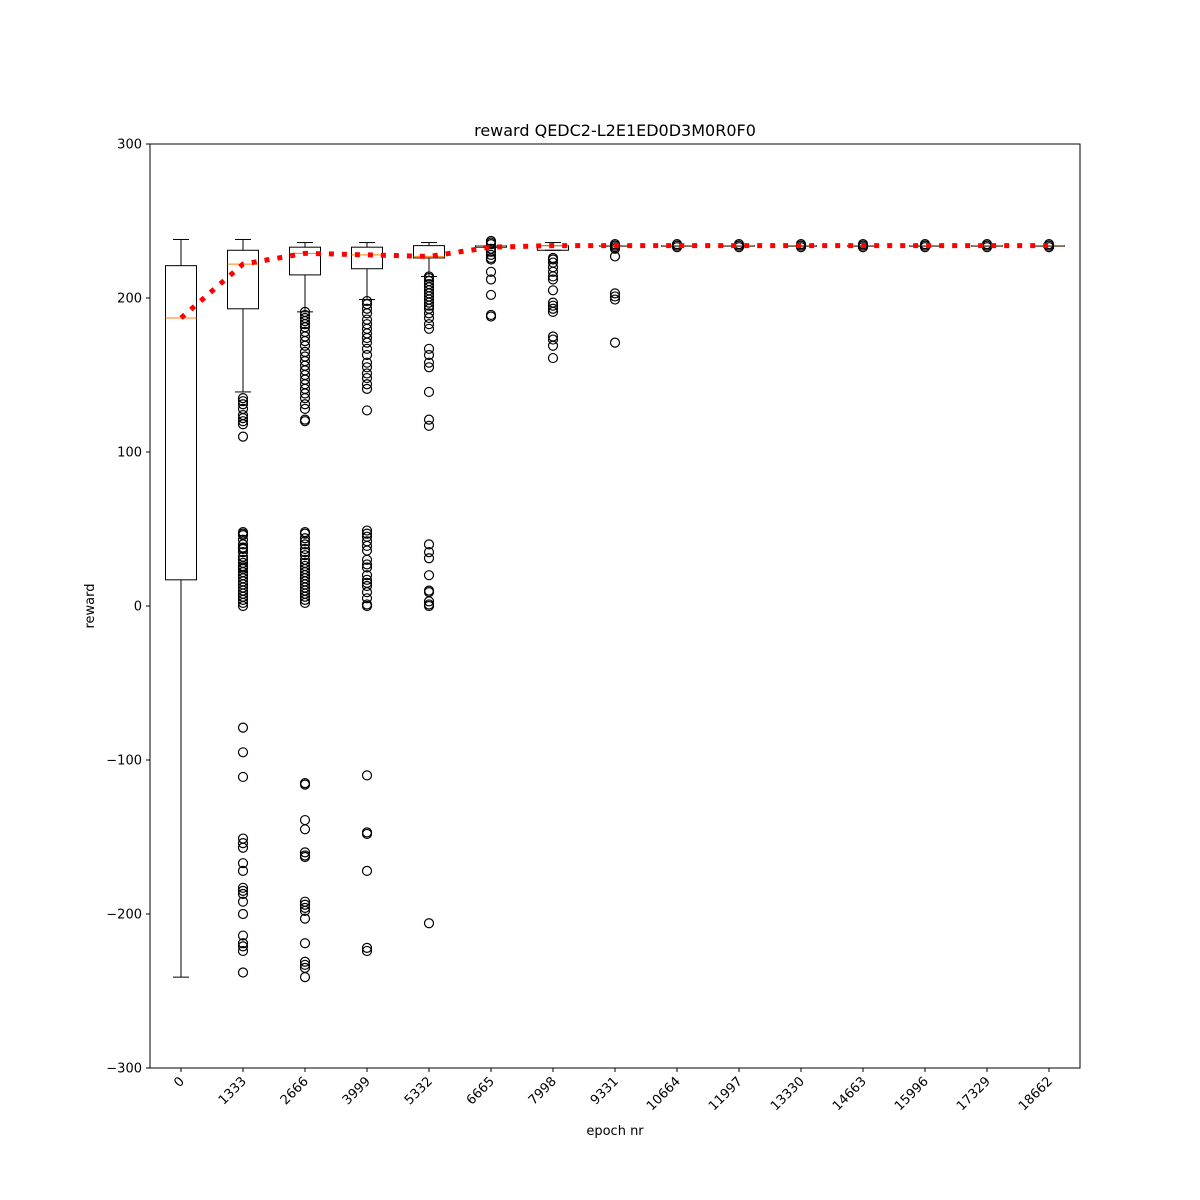  I want to click on y-tick-label: 200, so click(129, 299).